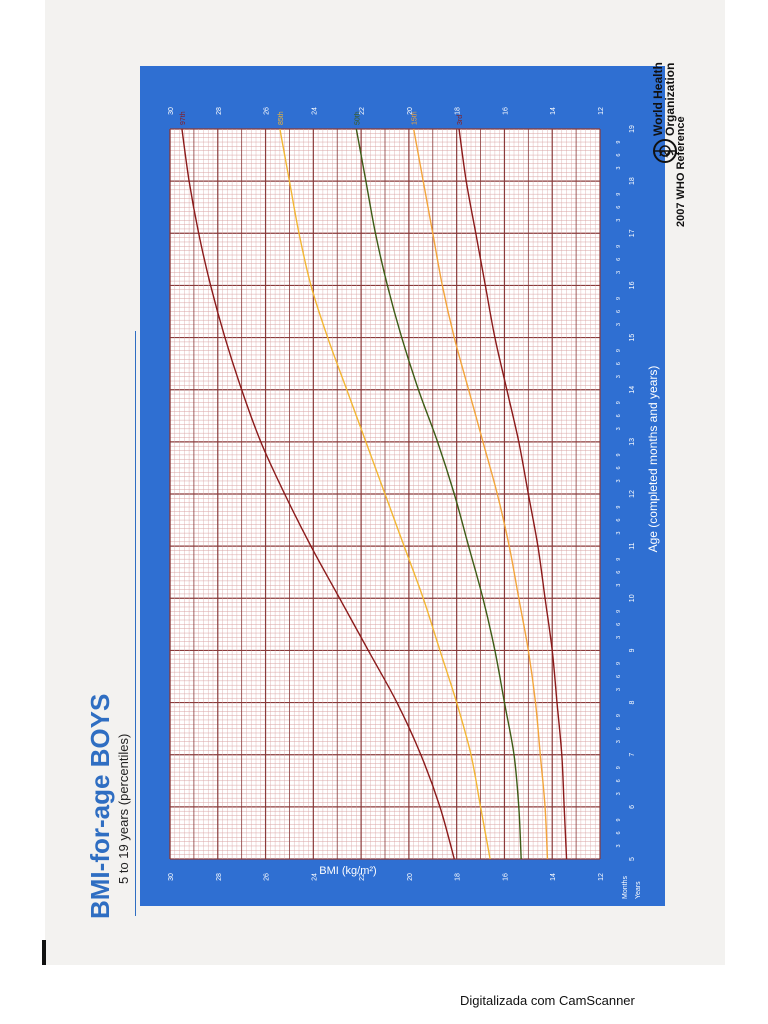 This screenshot has height=1024, width=768. I want to click on y-tick-label-right: 24, so click(314, 111).